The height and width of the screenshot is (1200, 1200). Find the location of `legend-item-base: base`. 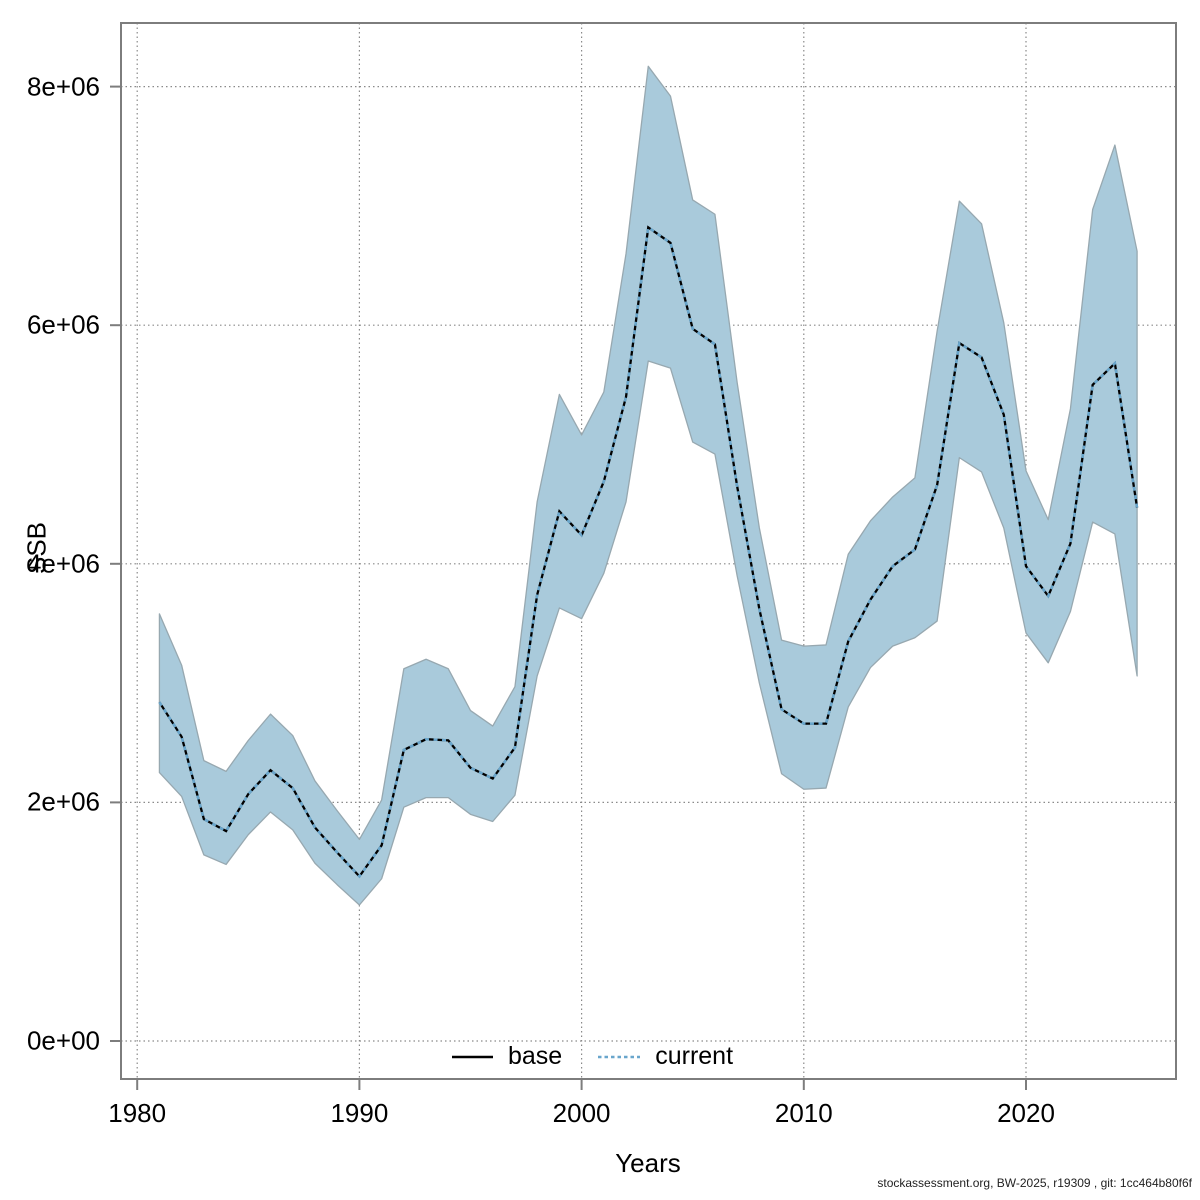

legend-item-base: base is located at coordinates (507, 1056).